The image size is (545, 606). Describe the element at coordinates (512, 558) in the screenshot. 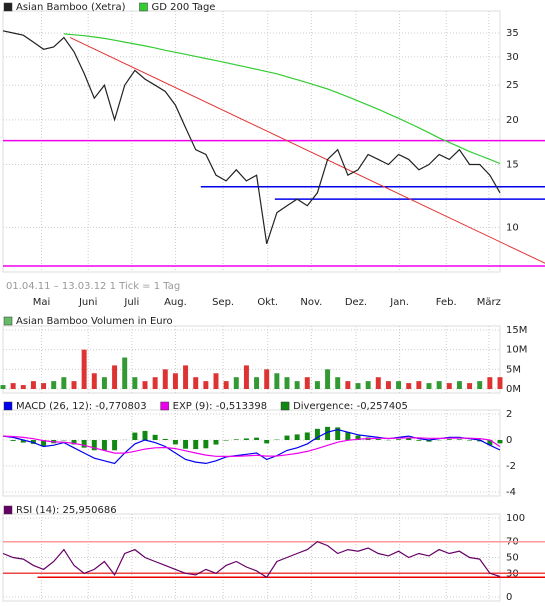

I see `y-tick-label: 50` at that location.